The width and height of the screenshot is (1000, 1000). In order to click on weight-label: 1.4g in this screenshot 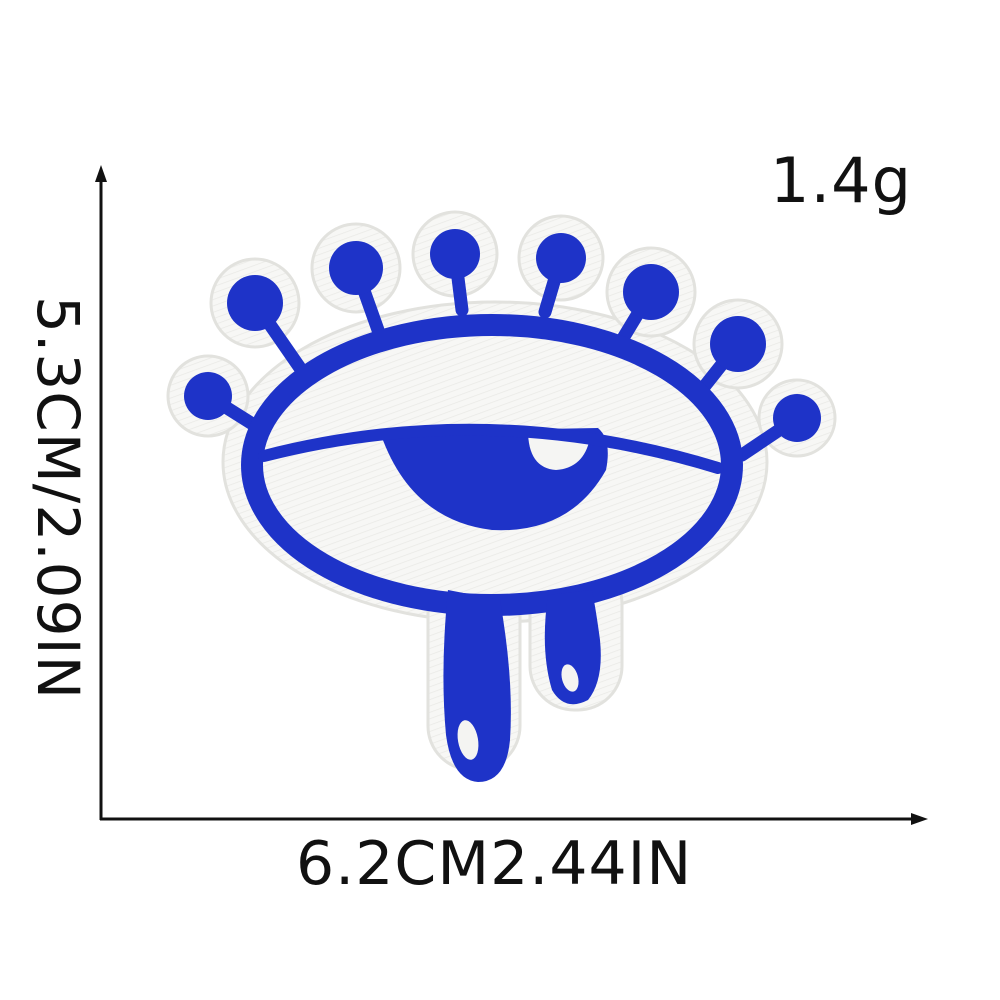, I will do `click(841, 180)`.